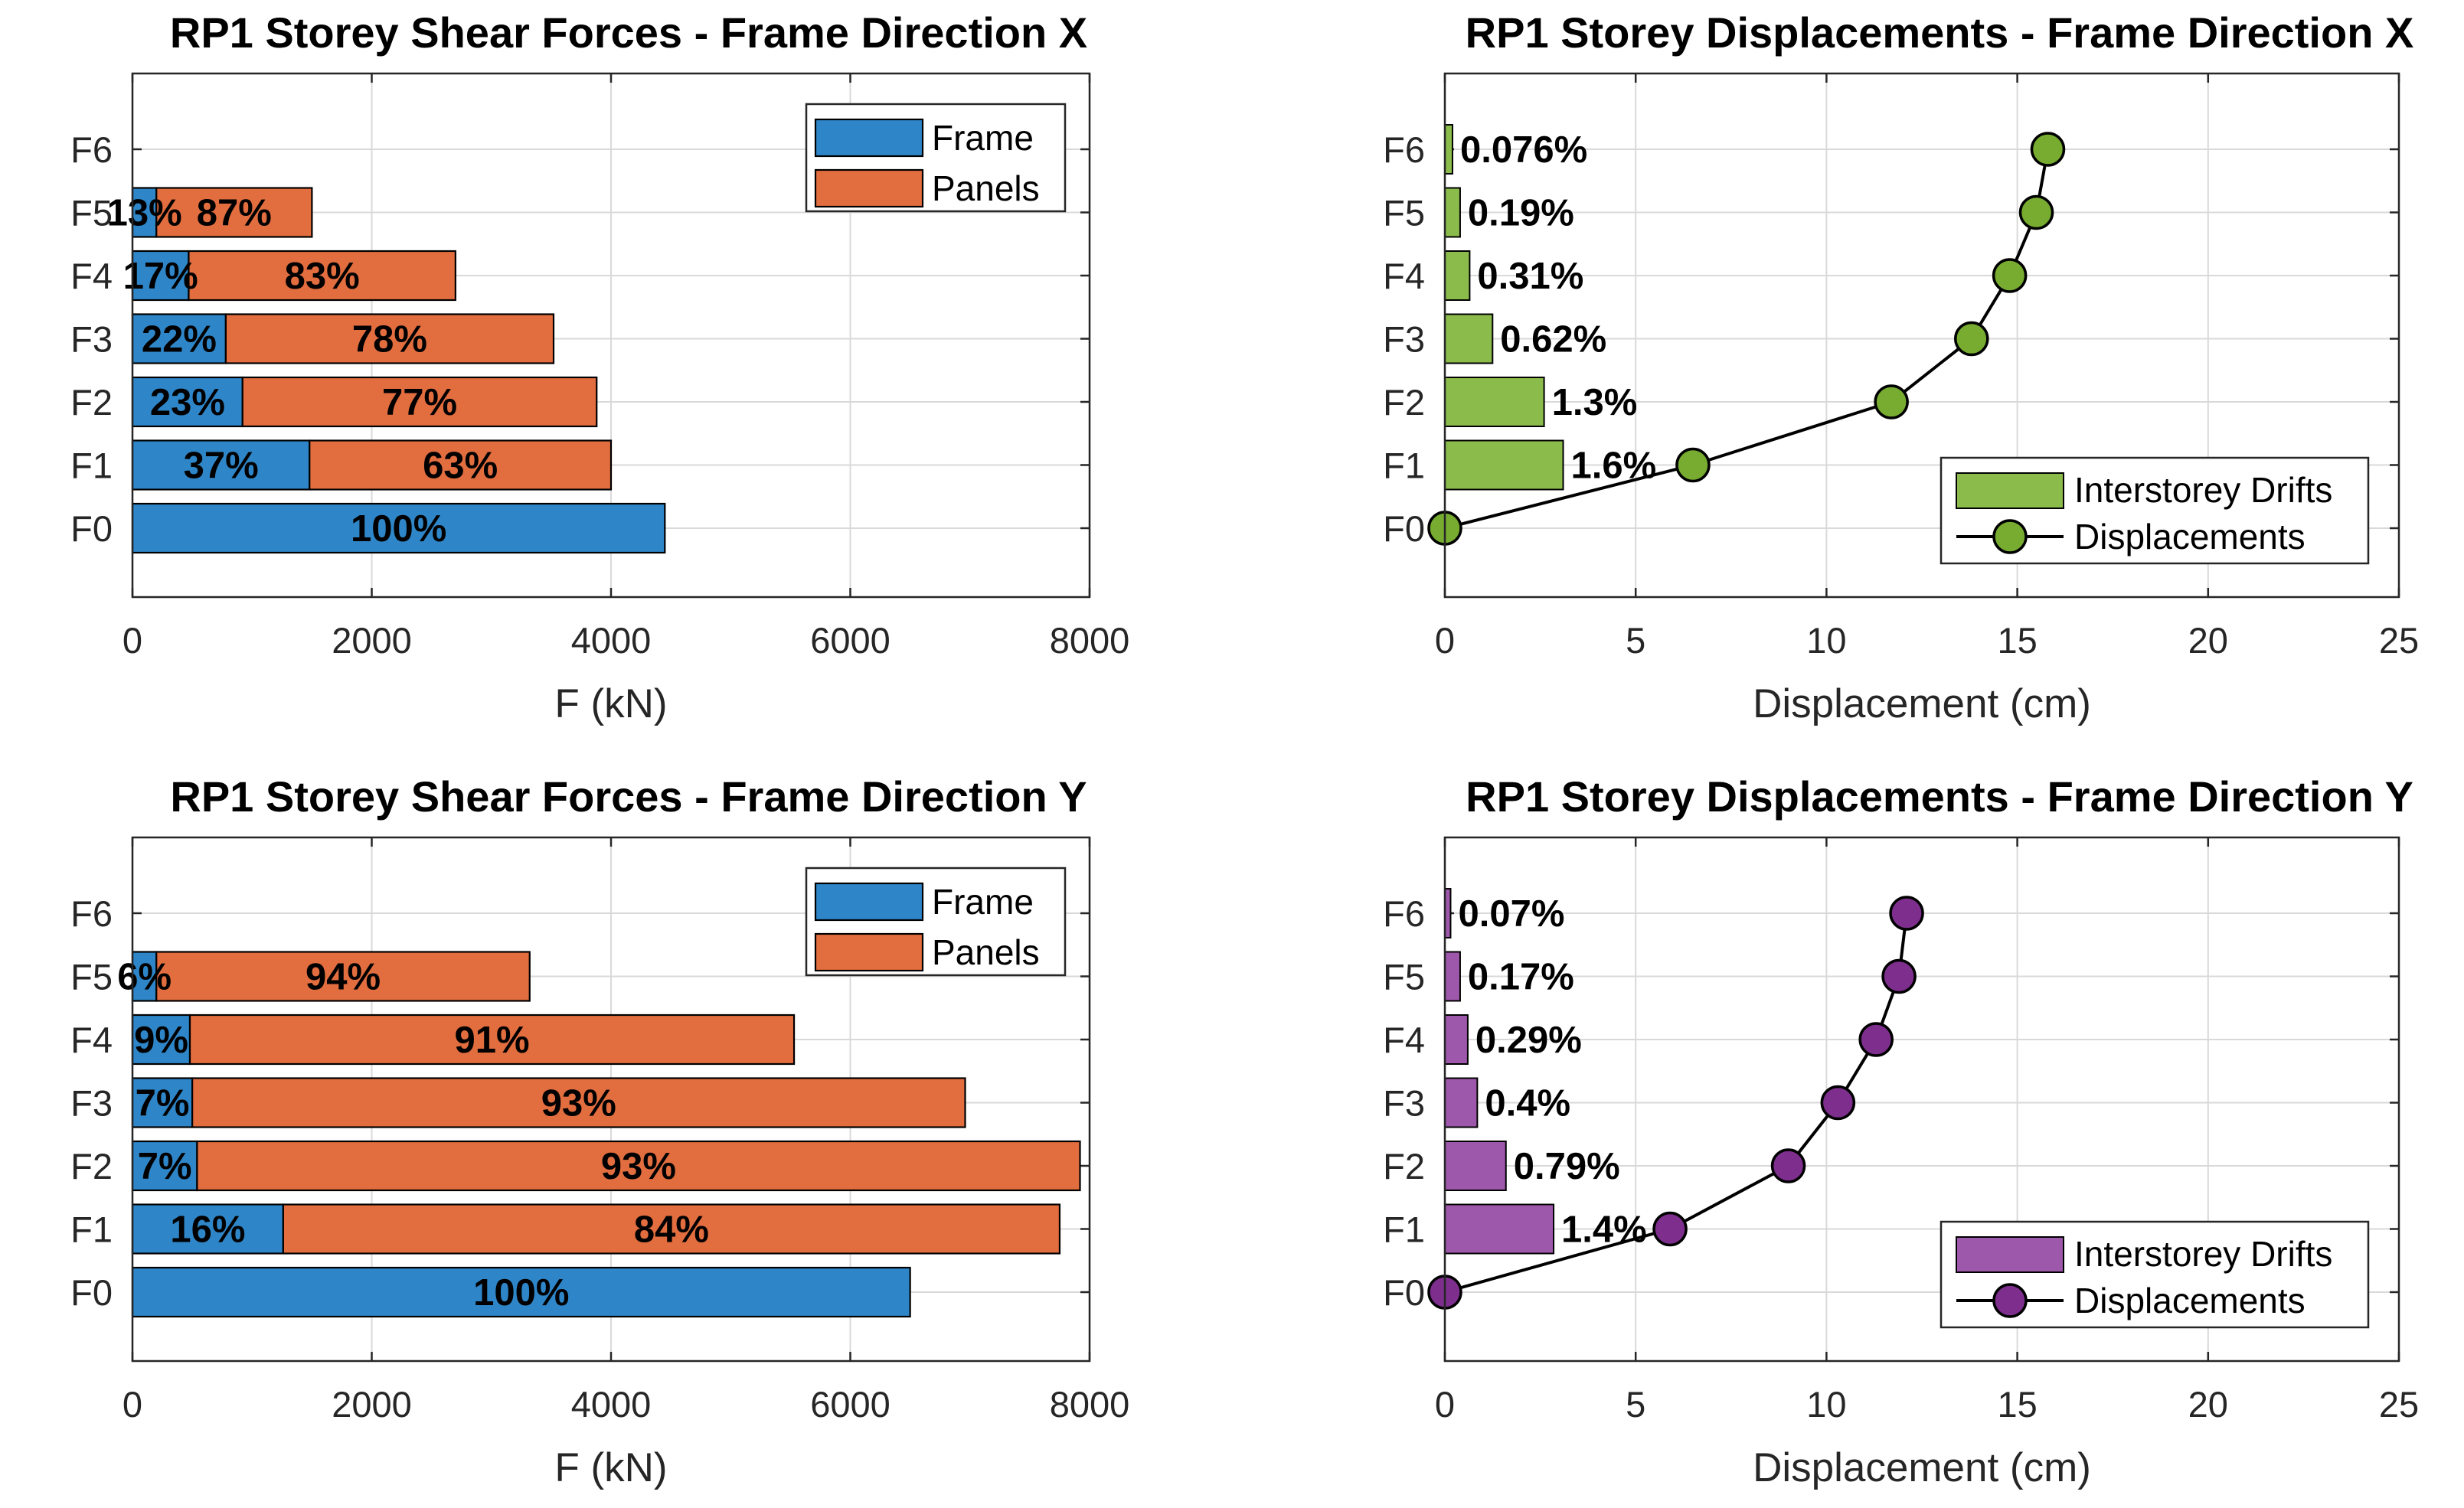 This screenshot has height=1508, width=2464. I want to click on bar-data-label: 63%, so click(461, 466).